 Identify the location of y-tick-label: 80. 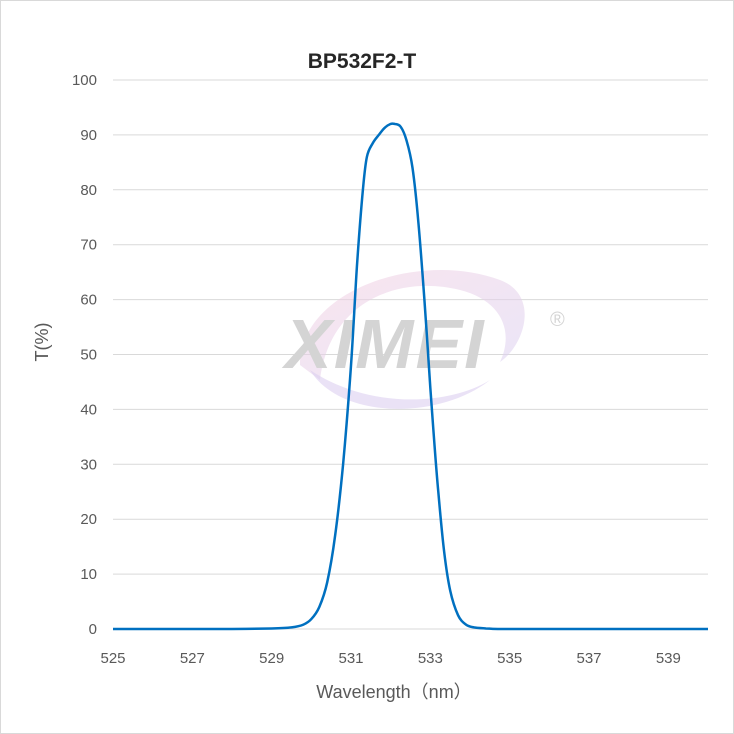
(88, 190).